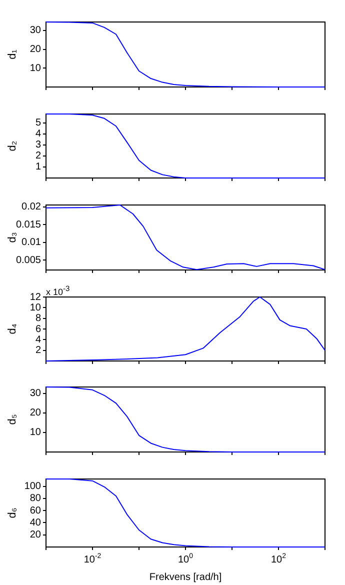  Describe the element at coordinates (36, 297) in the screenshot. I see `y-tick-label: 12` at that location.